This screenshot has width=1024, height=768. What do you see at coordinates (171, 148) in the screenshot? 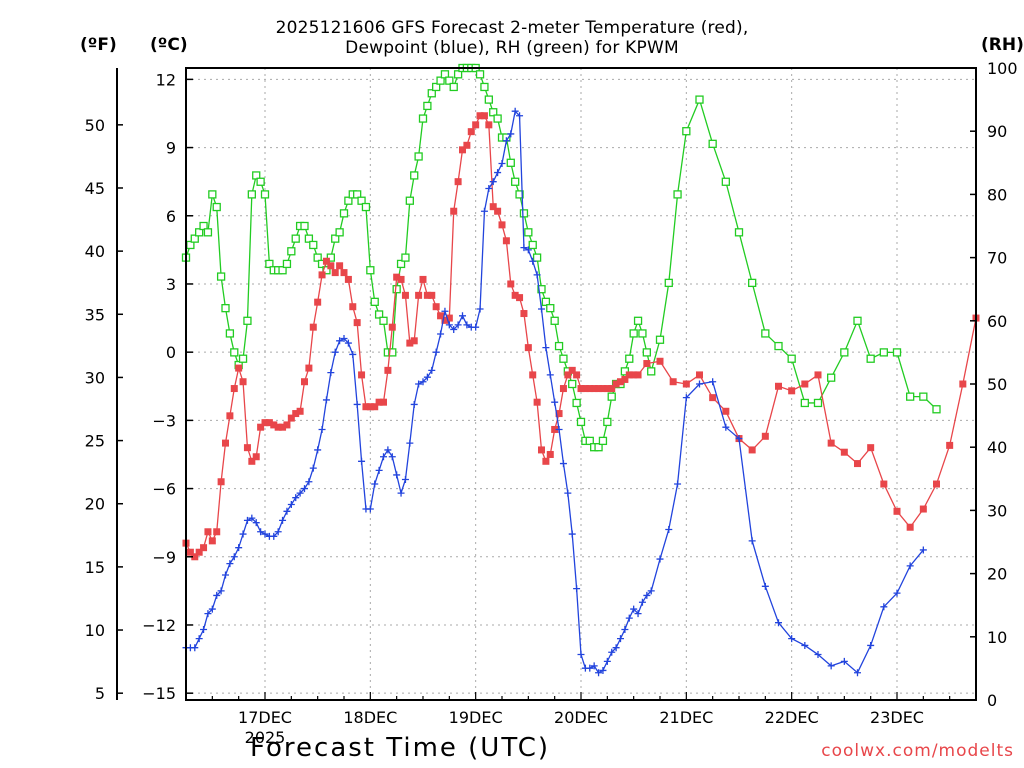
I see `celsius-tick-label: 9` at bounding box center [171, 148].